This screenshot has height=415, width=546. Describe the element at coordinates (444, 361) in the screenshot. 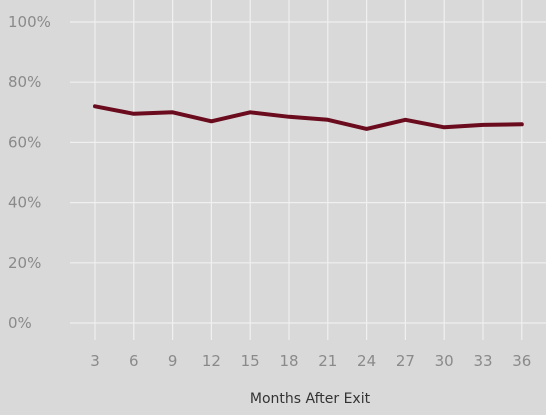

I see `x-tick-label: 30` at that location.